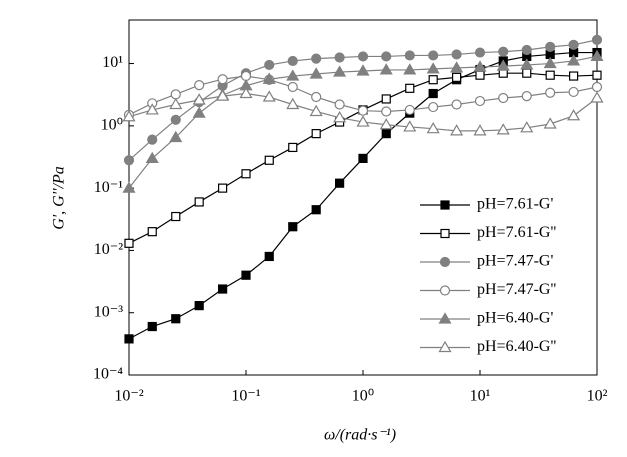 The width and height of the screenshot is (627, 457). I want to click on legend-label: pH=7.61-G'', so click(516, 232).